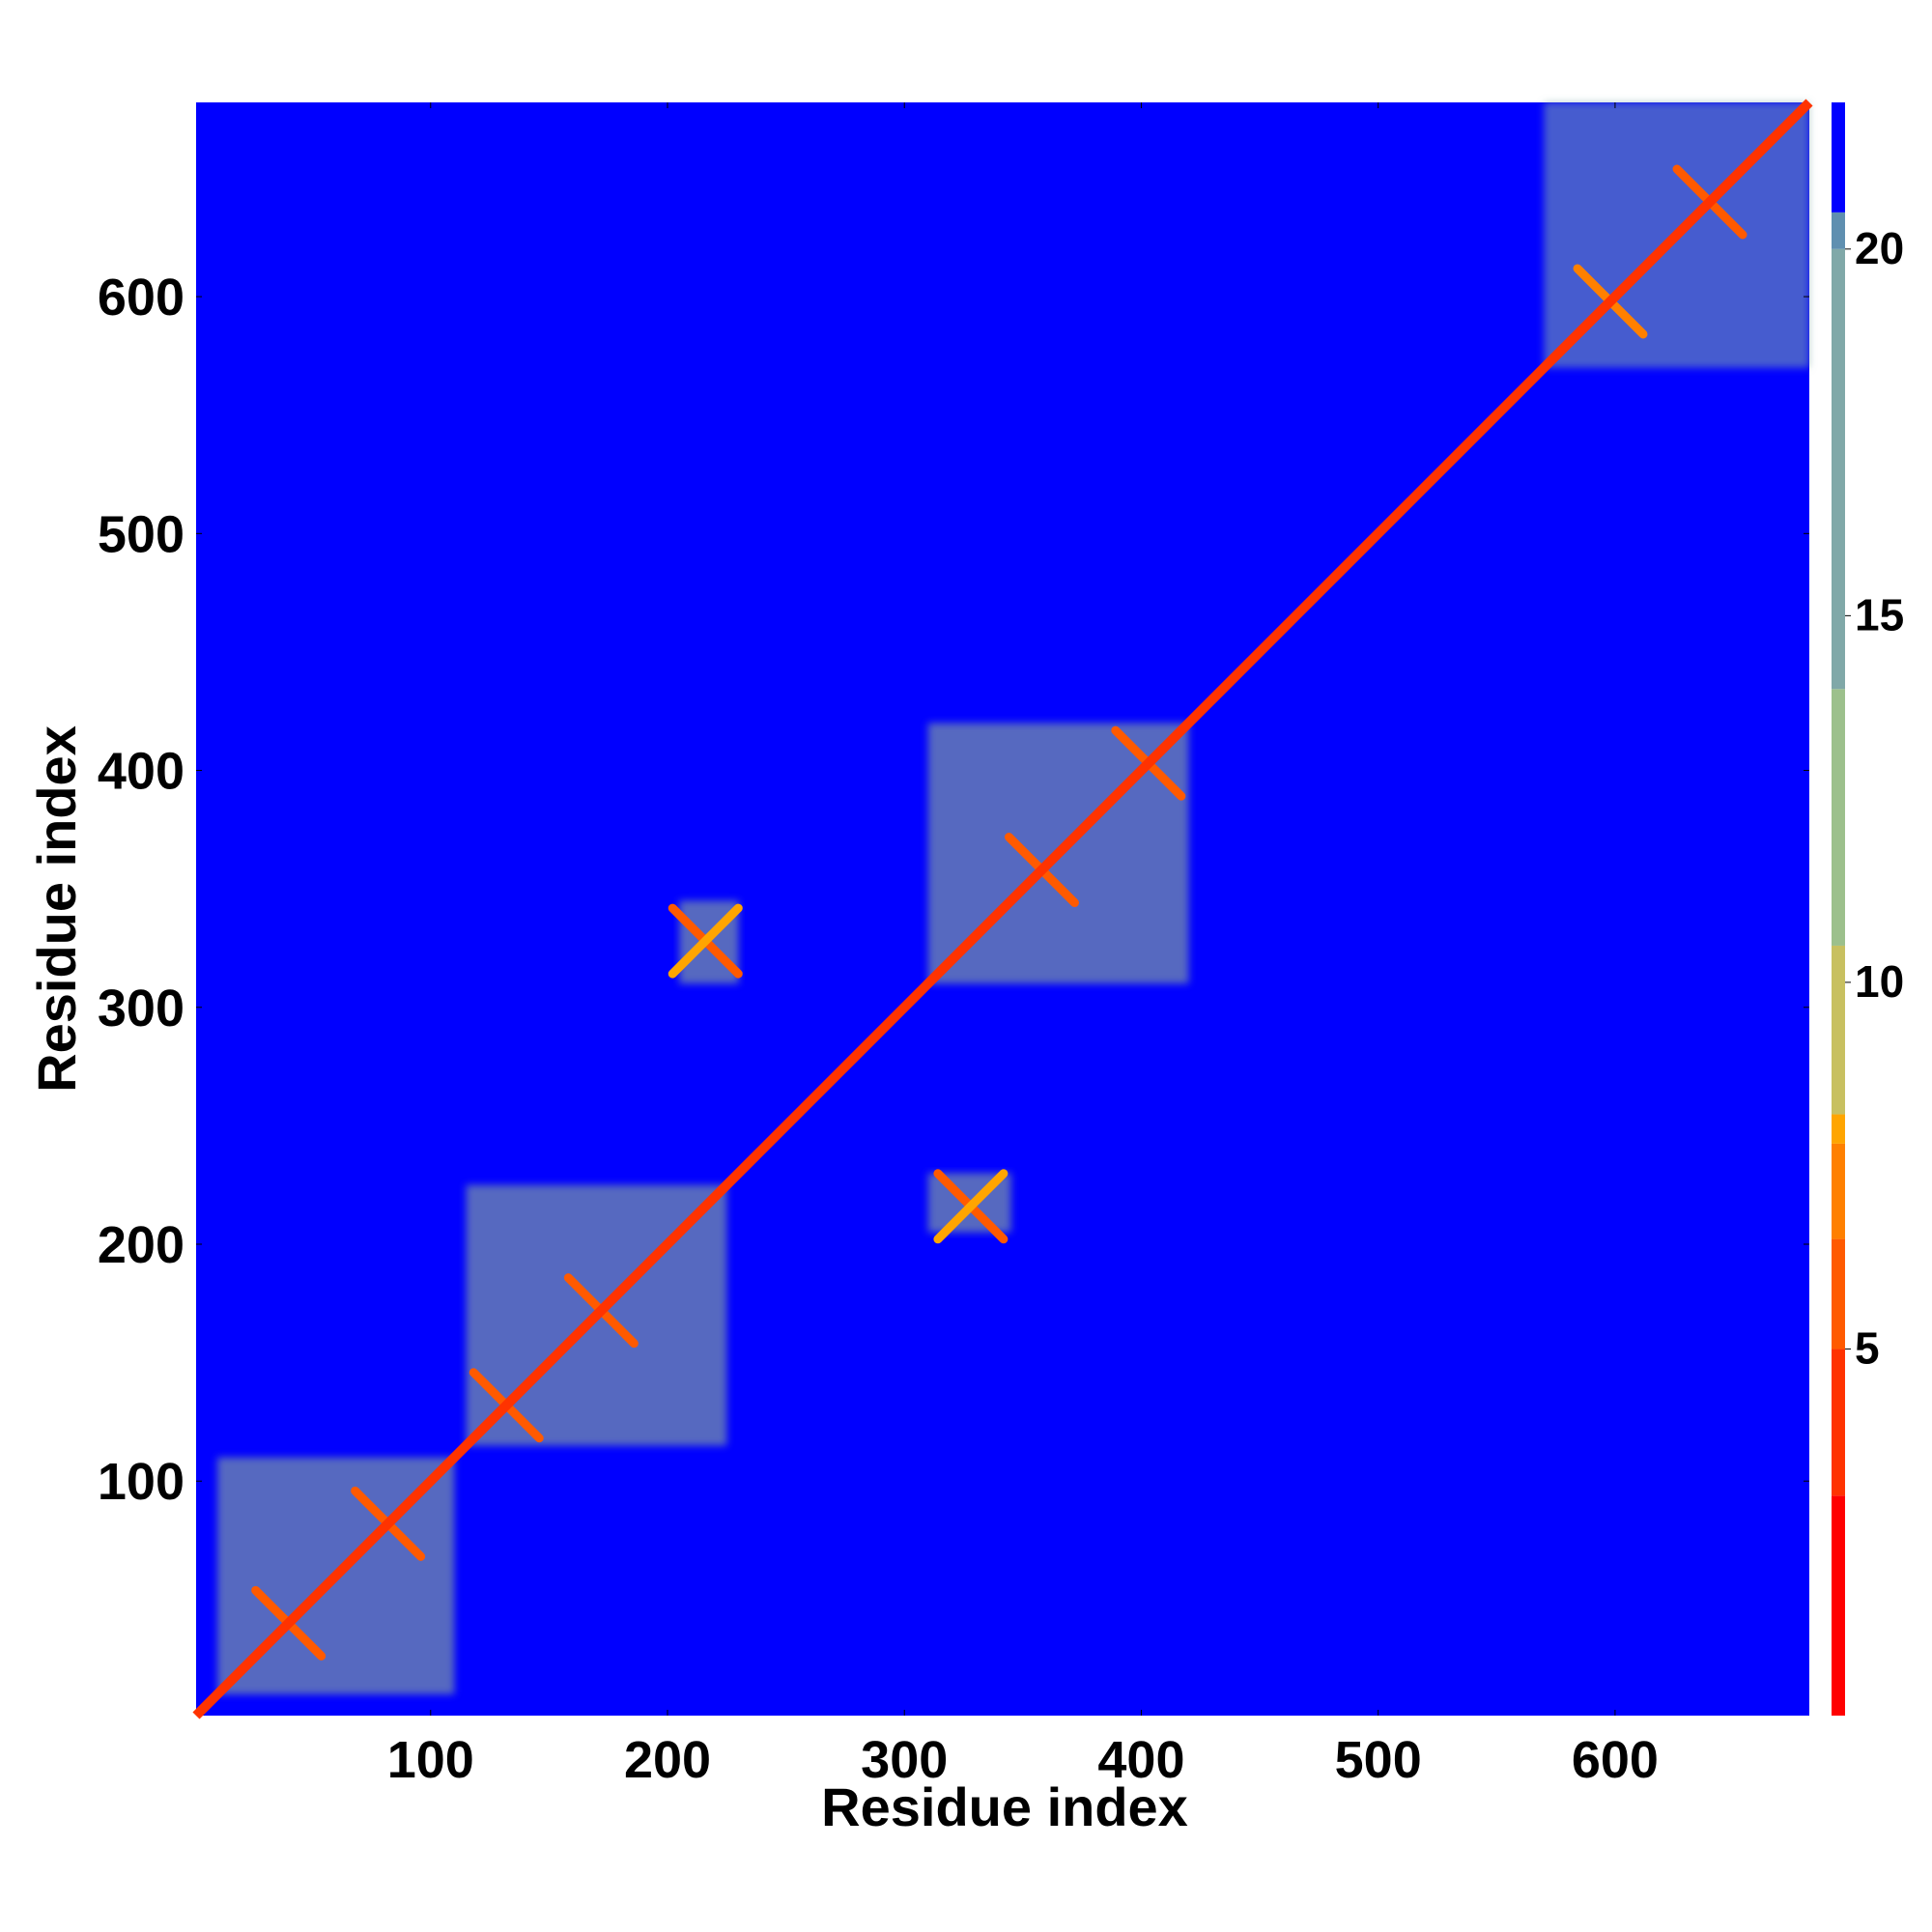 The height and width of the screenshot is (1932, 1932). Describe the element at coordinates (1879, 248) in the screenshot. I see `colorbar-tick-label: 20` at that location.